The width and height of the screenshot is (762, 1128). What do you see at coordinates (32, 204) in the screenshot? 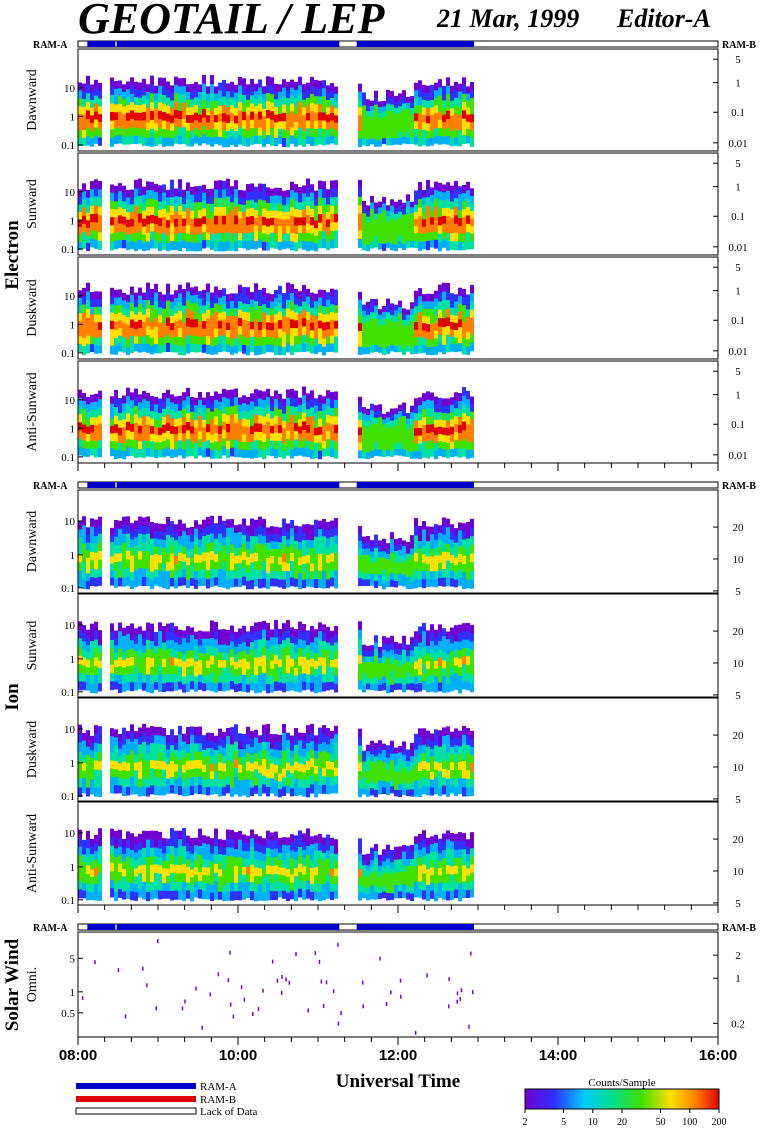
I see `panel-label: Sunward` at bounding box center [32, 204].